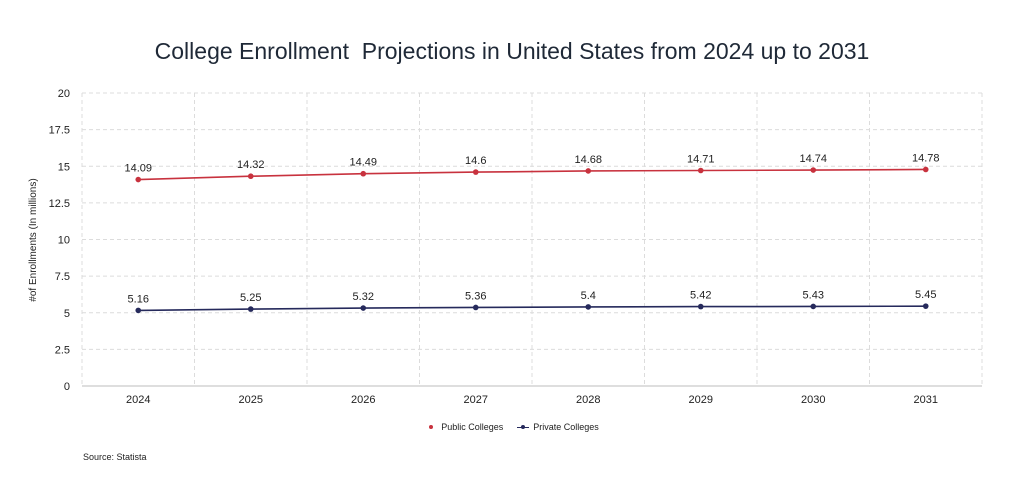 This screenshot has width=1024, height=487. What do you see at coordinates (64, 94) in the screenshot?
I see `y-tick-label: 20` at bounding box center [64, 94].